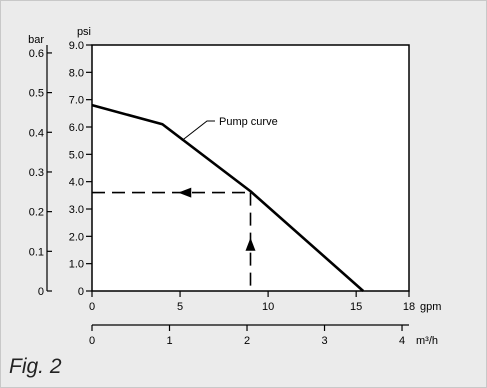  I want to click on psi-tick-label: 1.0, so click(76, 265).